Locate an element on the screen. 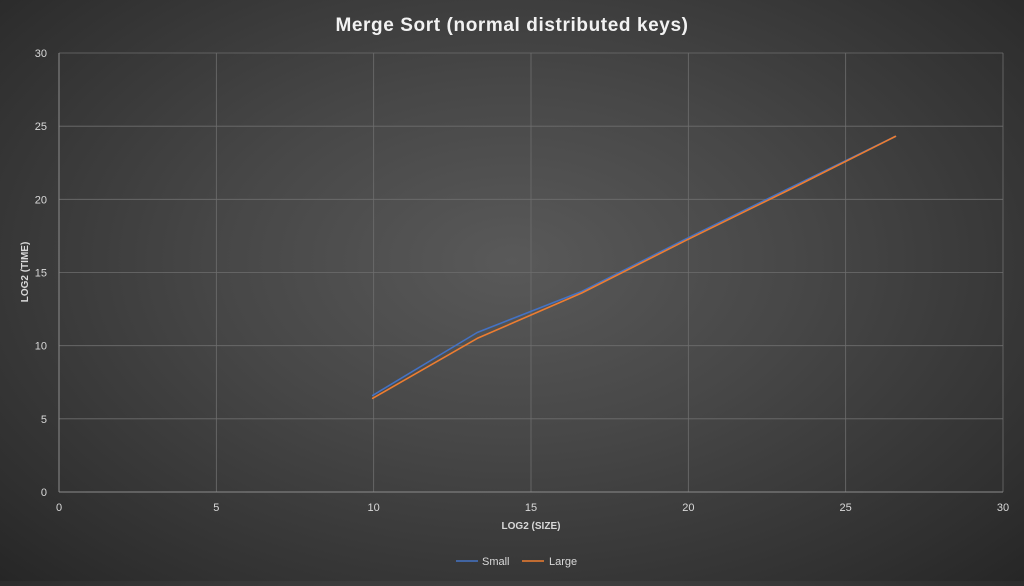  y-tick-label: 20 is located at coordinates (41, 200).